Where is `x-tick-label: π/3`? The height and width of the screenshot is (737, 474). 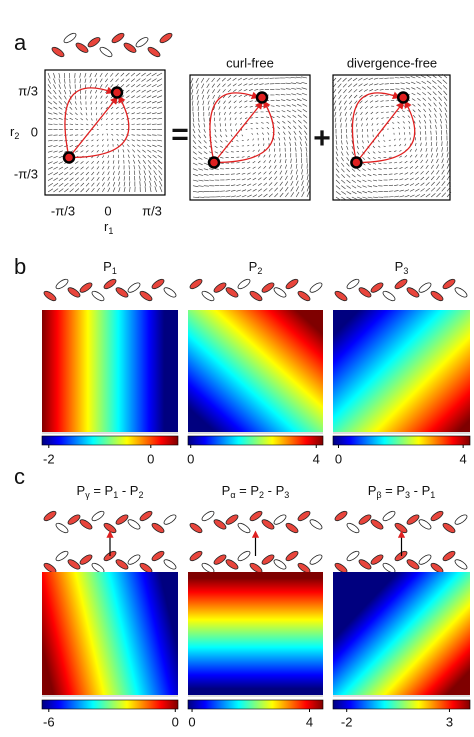
x-tick-label: π/3 is located at coordinates (152, 210).